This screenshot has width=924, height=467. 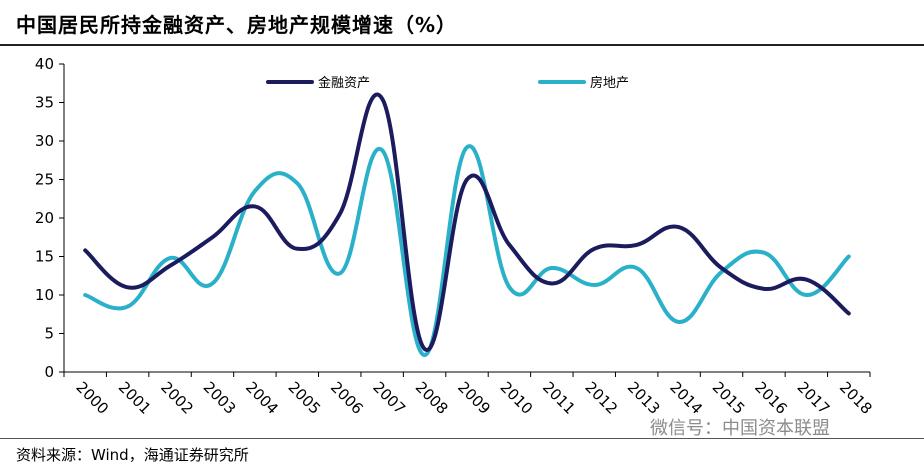 I want to click on chart-legend: 金融资产 房地产, so click(x=447, y=83).